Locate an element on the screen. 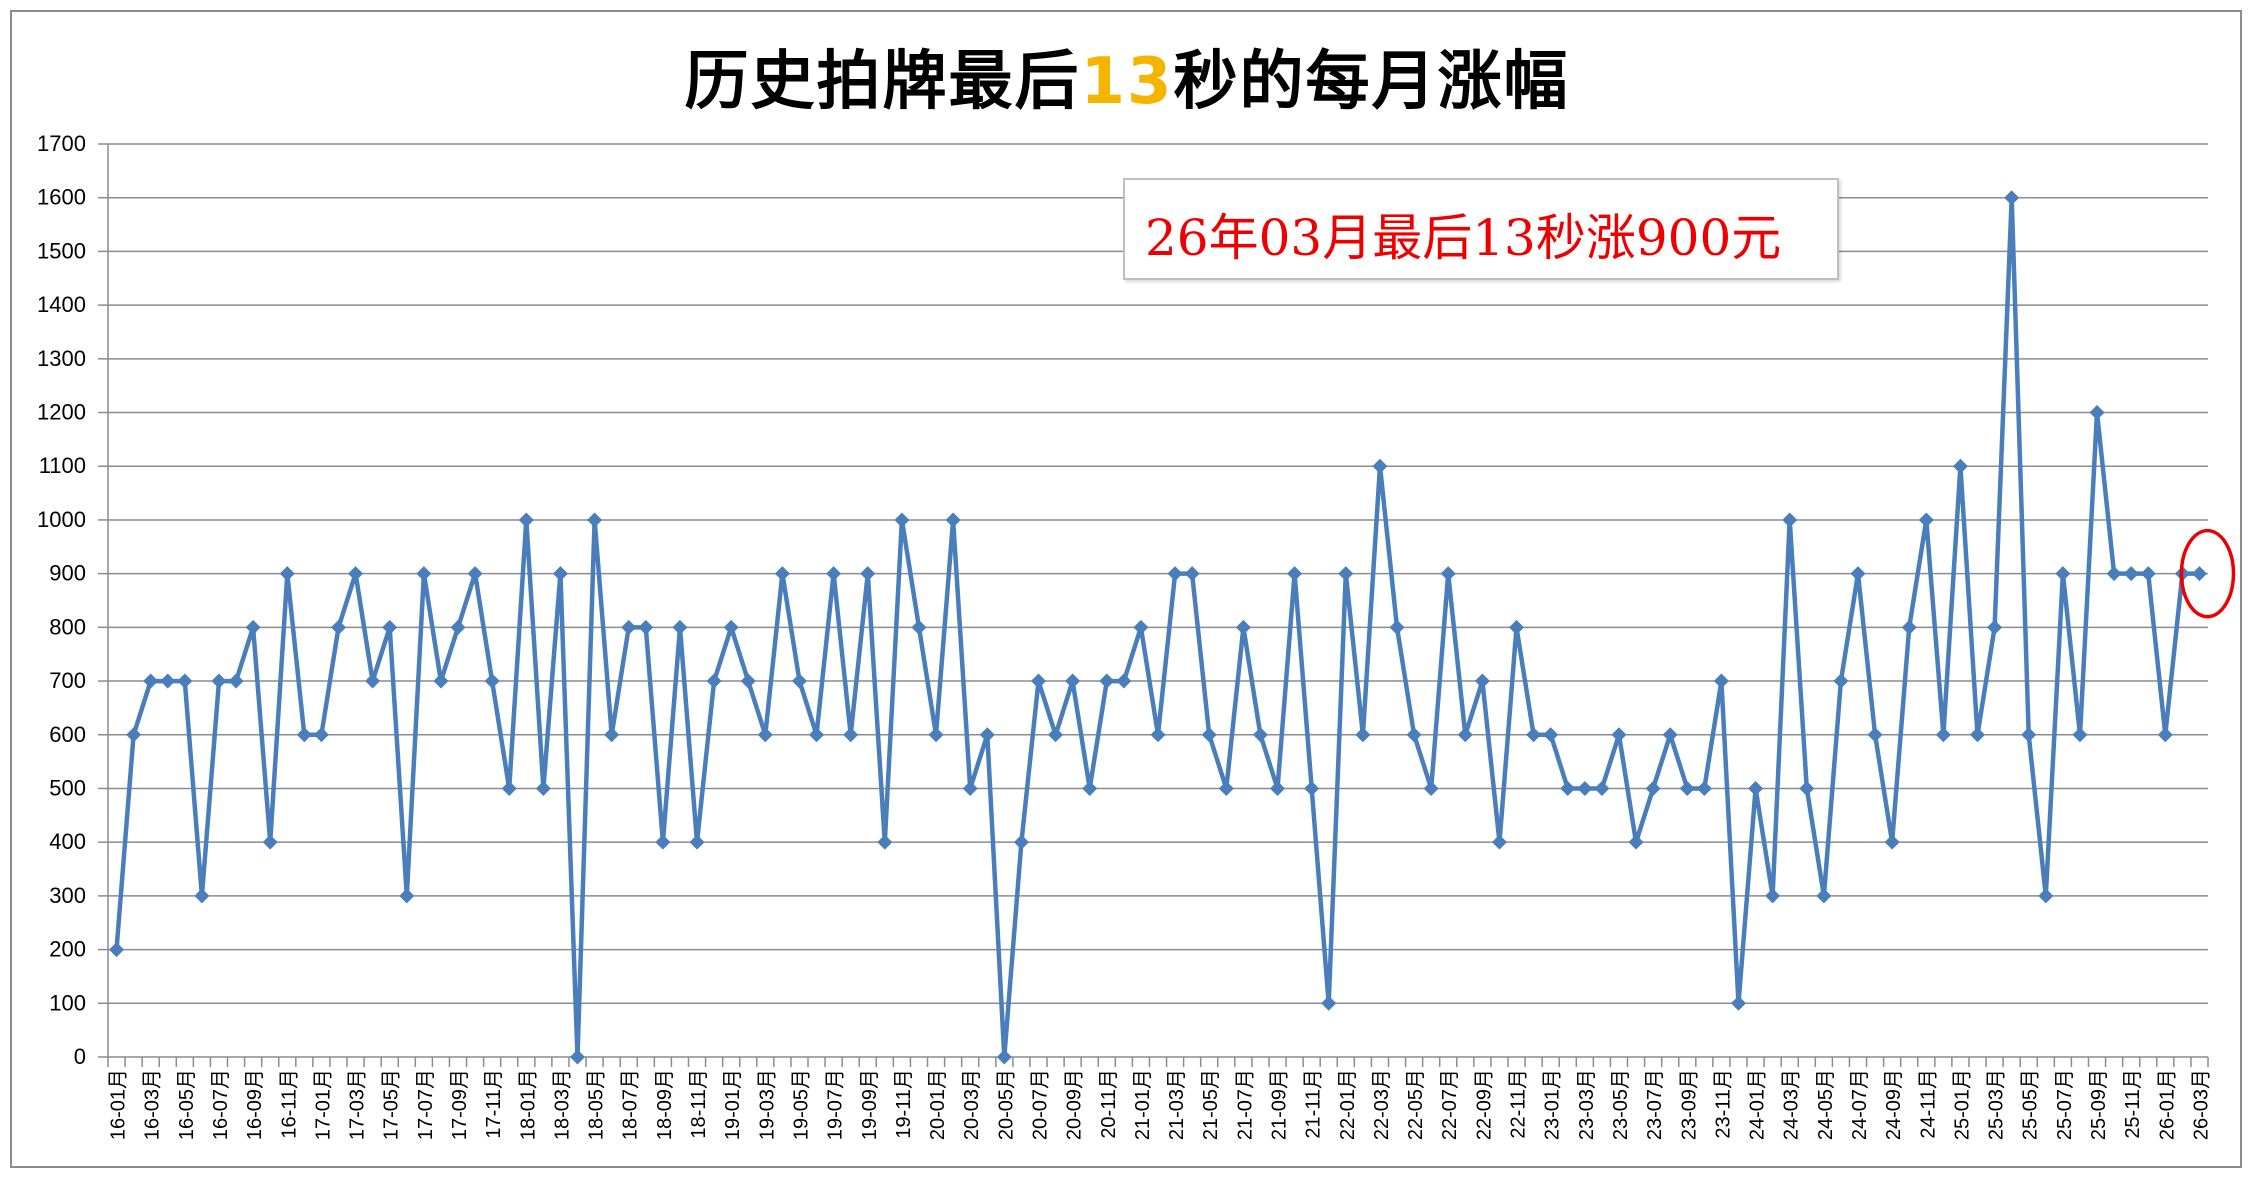 The height and width of the screenshot is (1184, 2254). x-tick-label: 18-09月 is located at coordinates (665, 1104).